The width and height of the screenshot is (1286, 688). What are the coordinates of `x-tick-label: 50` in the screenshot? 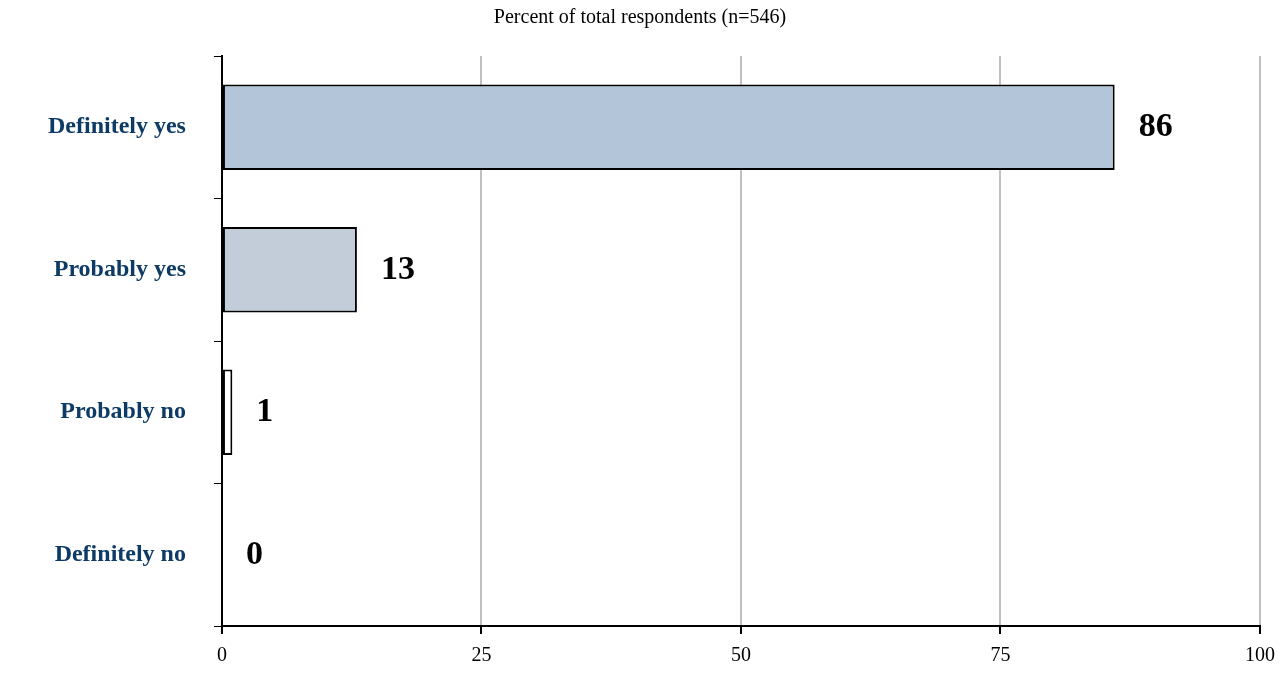 It's located at (740, 654).